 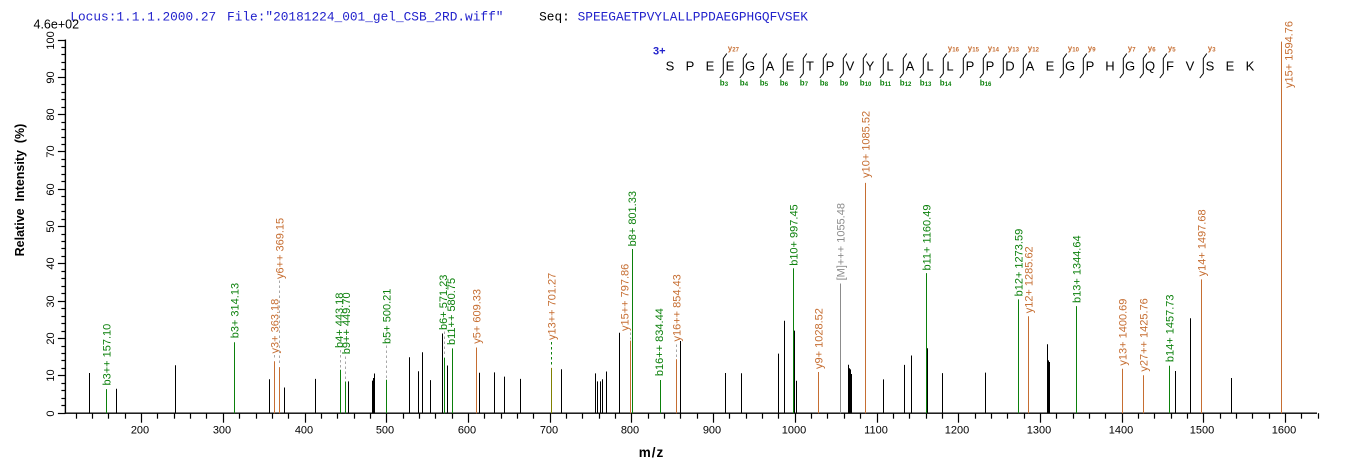 I want to click on svg-text: F, so click(x=1170, y=66).